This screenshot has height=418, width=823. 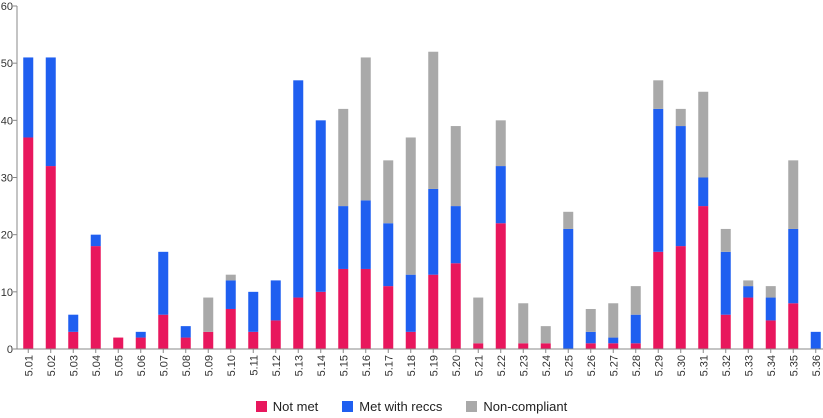 What do you see at coordinates (7, 64) in the screenshot?
I see `y-tick-label: 50` at bounding box center [7, 64].